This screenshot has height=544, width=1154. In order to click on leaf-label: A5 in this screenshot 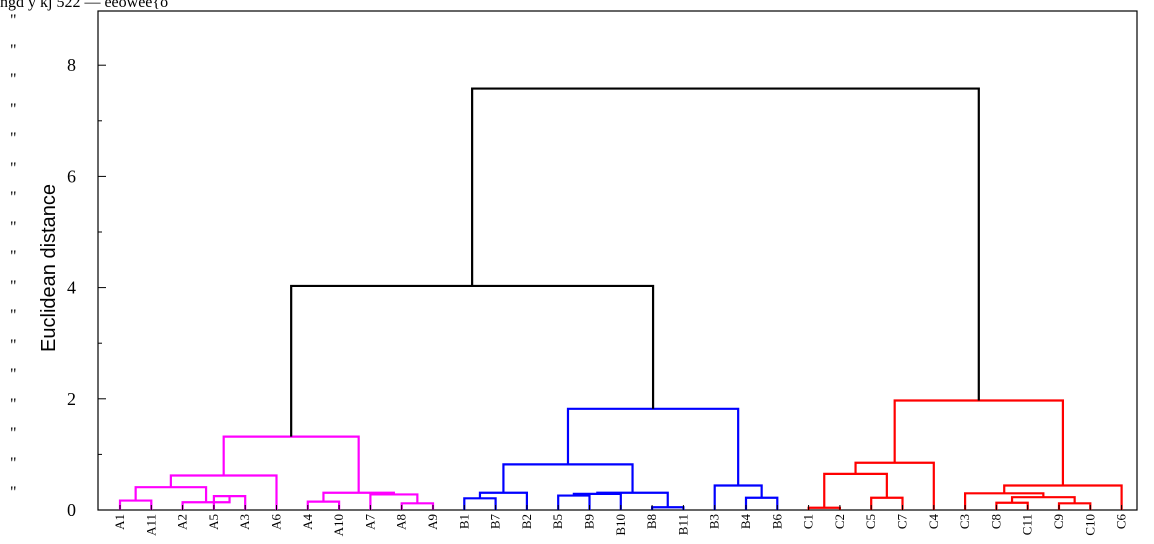, I will do `click(213, 522)`.